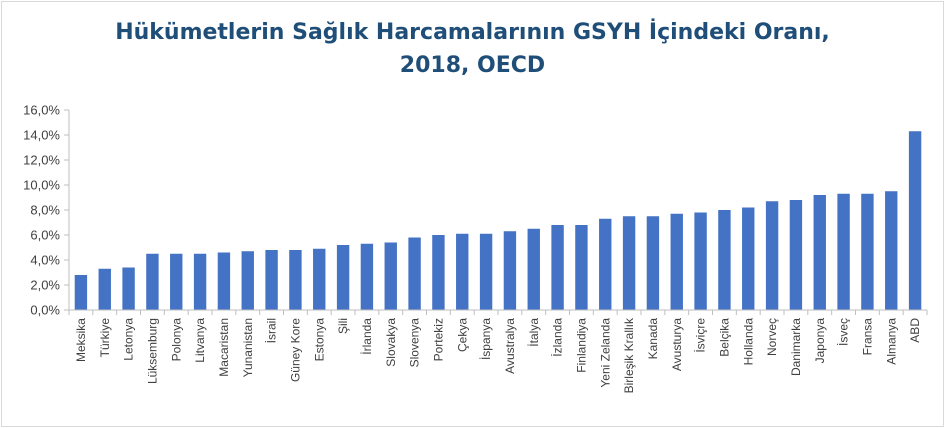 The image size is (945, 428). I want to click on x-tick-label: İsviçre, so click(701, 335).